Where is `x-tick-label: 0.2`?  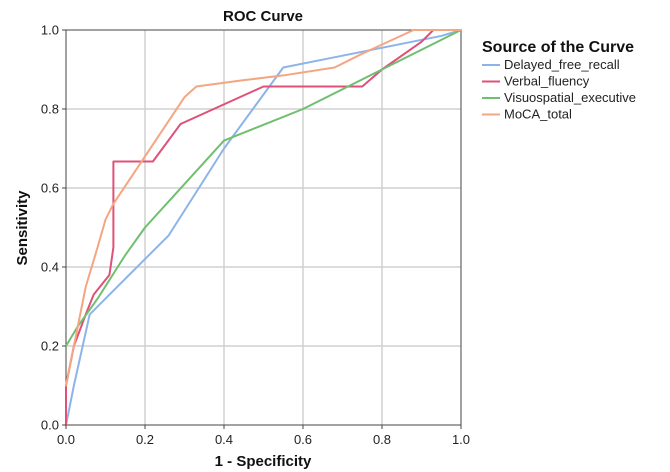 x-tick-label: 0.2 is located at coordinates (145, 439).